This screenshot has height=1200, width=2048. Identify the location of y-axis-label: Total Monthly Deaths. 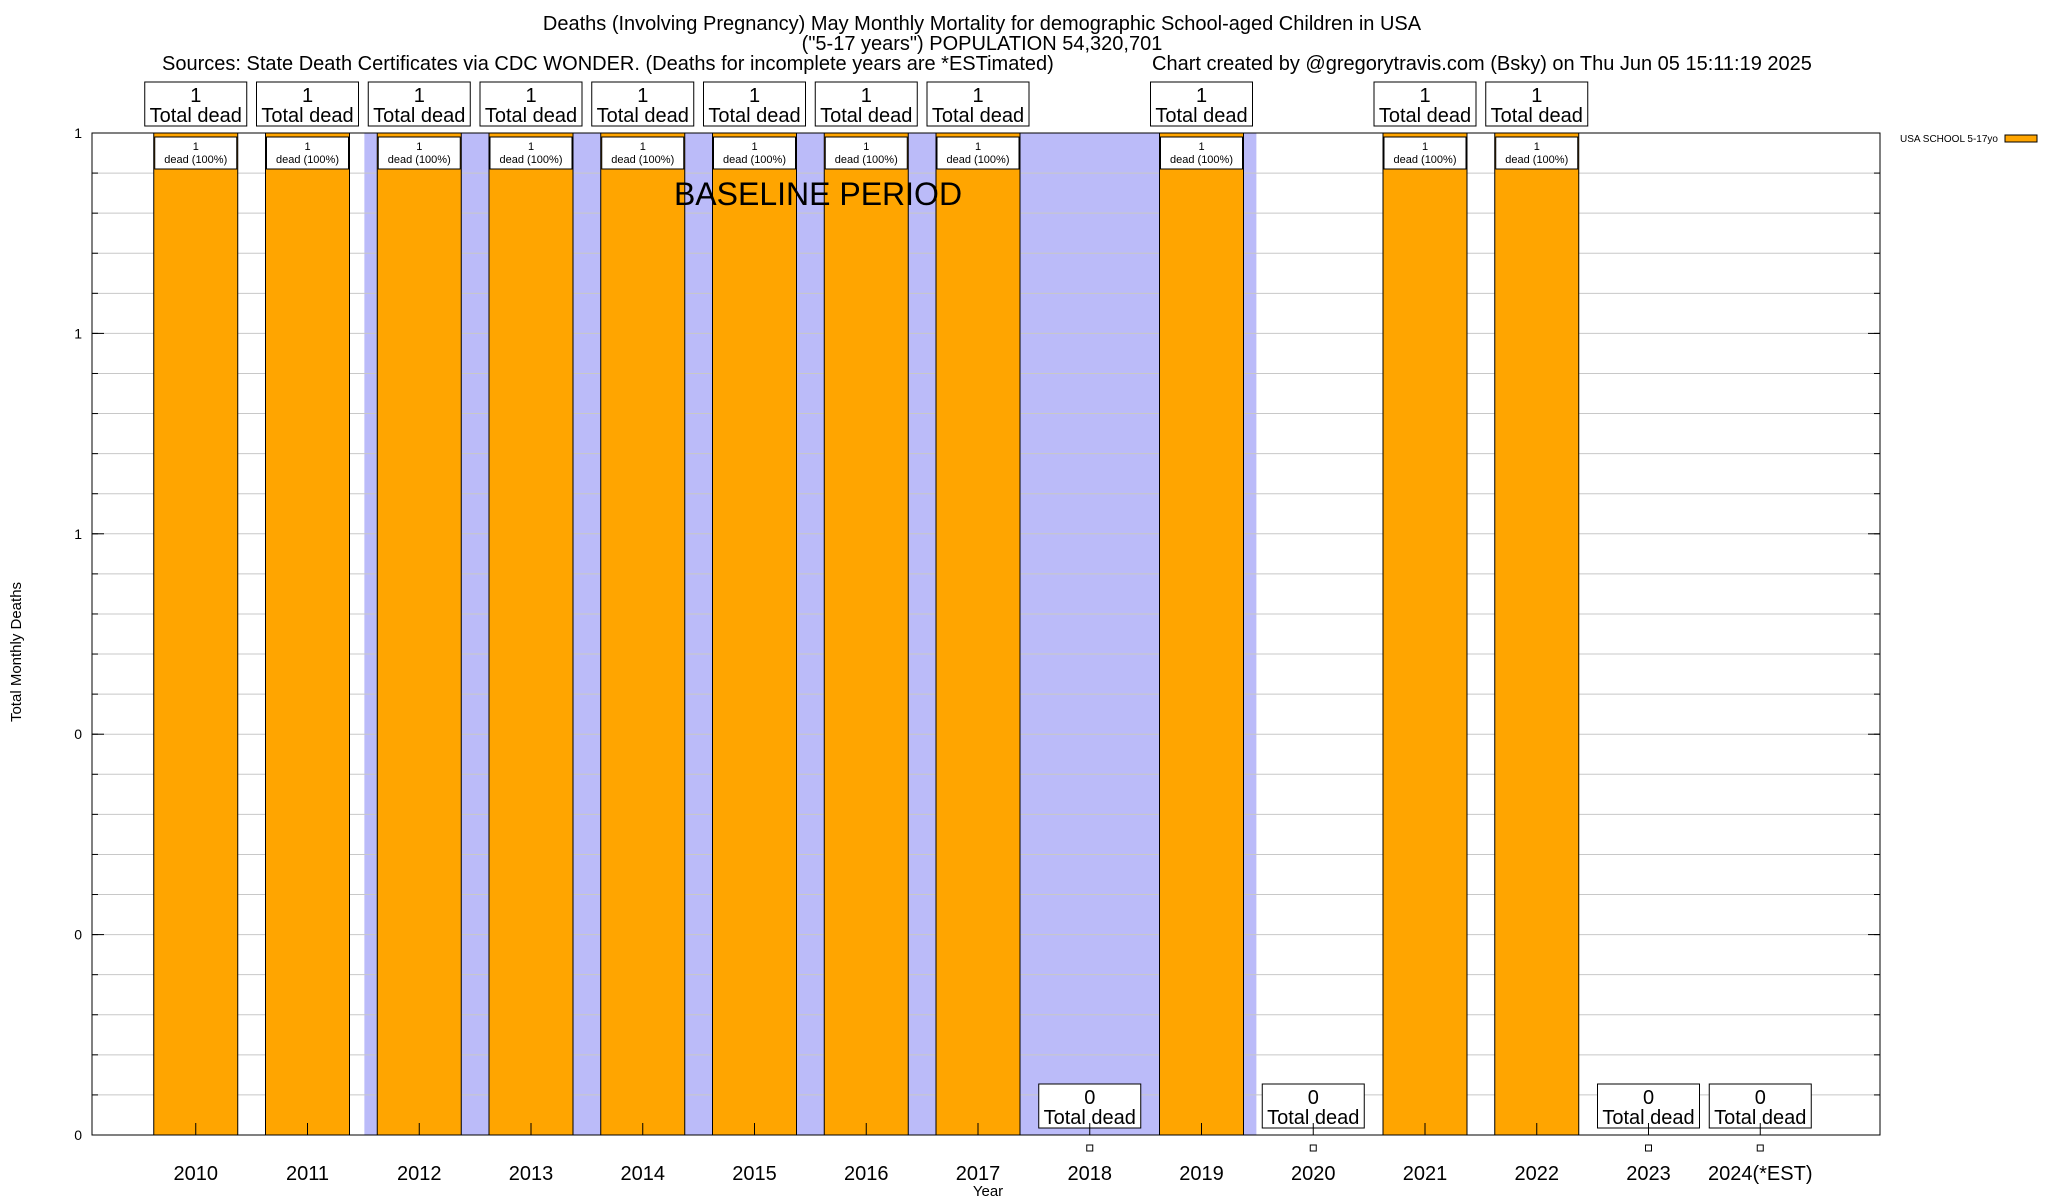
(16, 652).